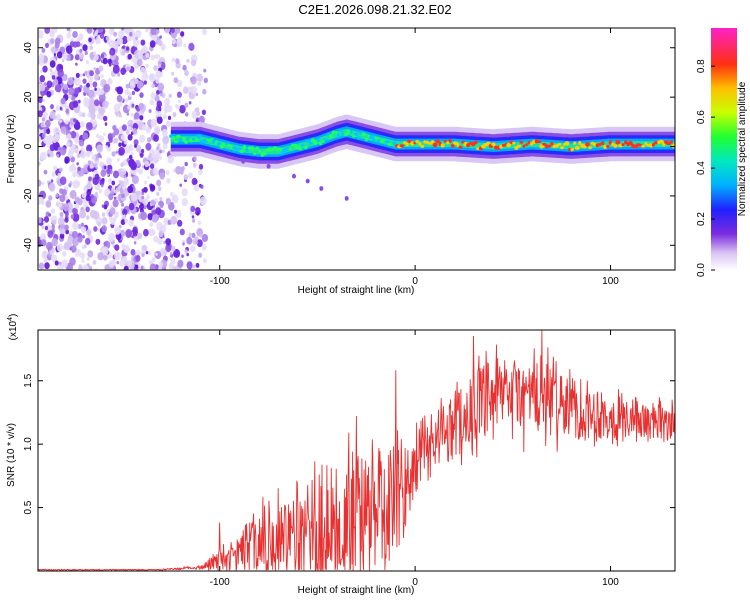  I want to click on y-tick-label: 20, so click(28, 97).